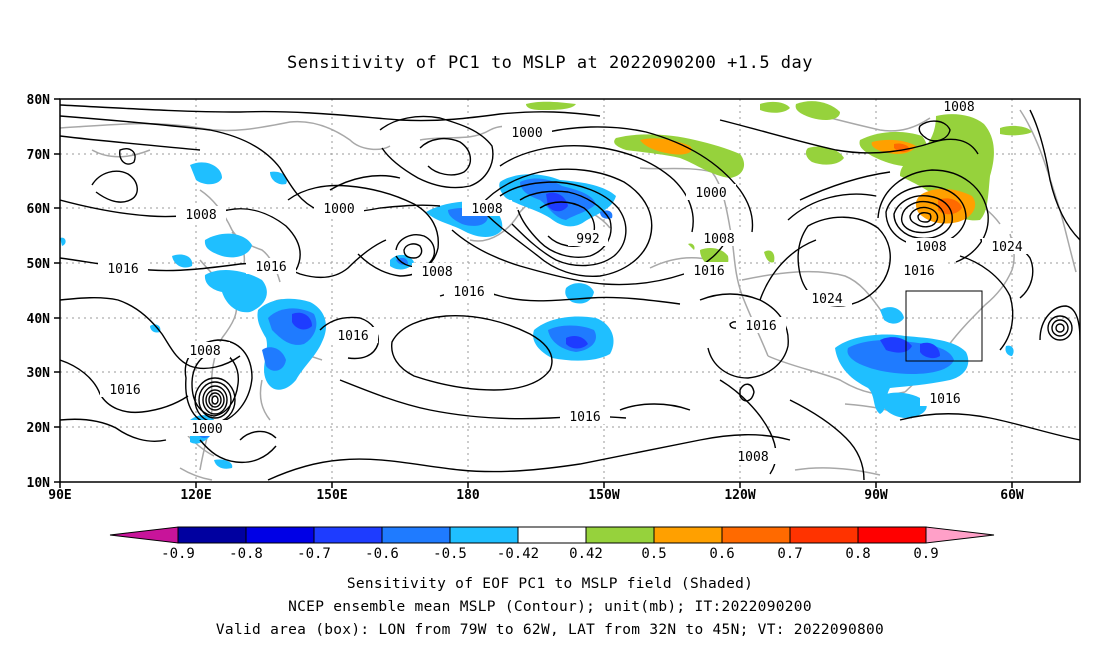  I want to click on lat-label: 60N, so click(39, 209).